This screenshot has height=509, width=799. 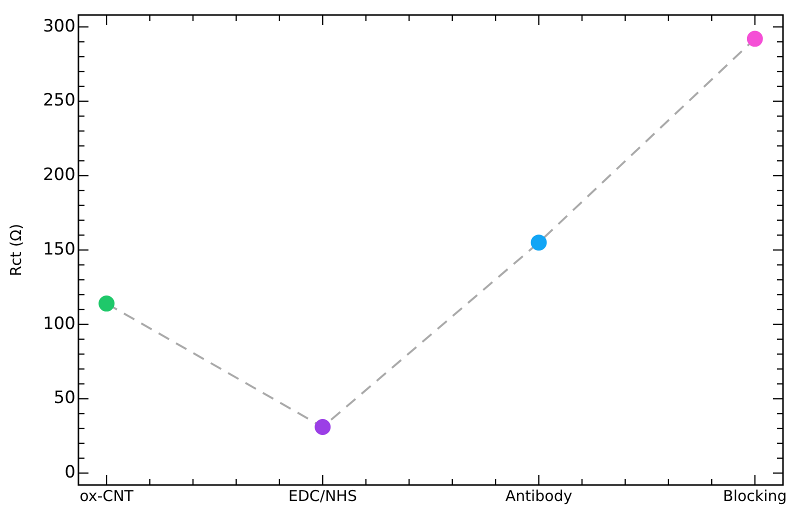 What do you see at coordinates (65, 398) in the screenshot?
I see `y-tick-label: 50` at bounding box center [65, 398].